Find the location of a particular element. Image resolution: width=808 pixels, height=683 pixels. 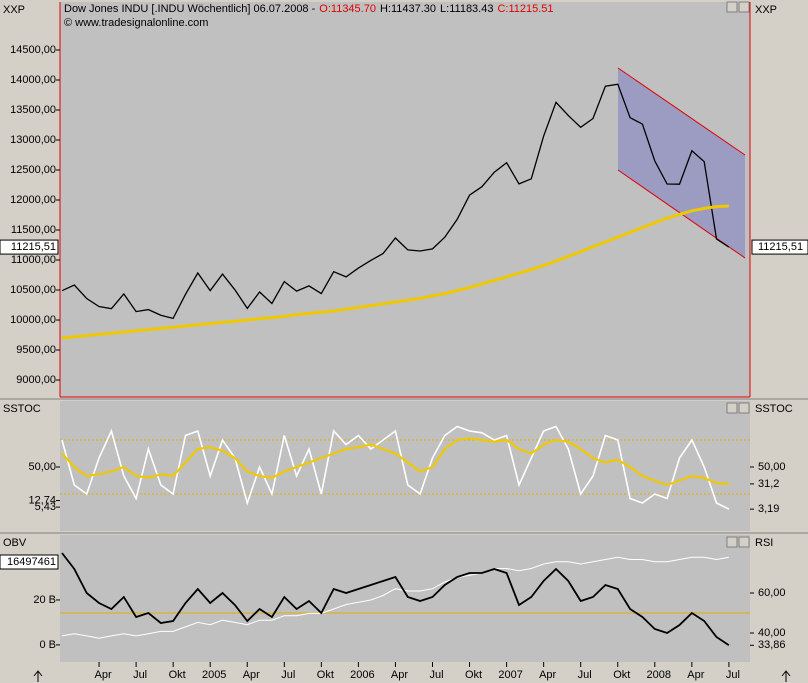

panel-buttons is located at coordinates (738, 274).